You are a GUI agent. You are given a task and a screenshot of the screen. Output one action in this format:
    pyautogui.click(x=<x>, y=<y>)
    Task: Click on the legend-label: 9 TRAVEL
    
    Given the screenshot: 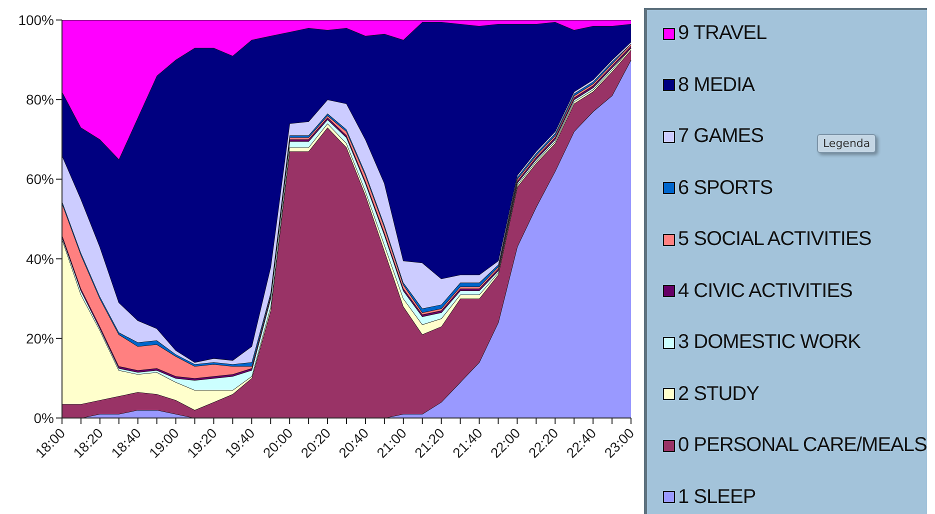 What is the action you would take?
    pyautogui.click(x=722, y=33)
    